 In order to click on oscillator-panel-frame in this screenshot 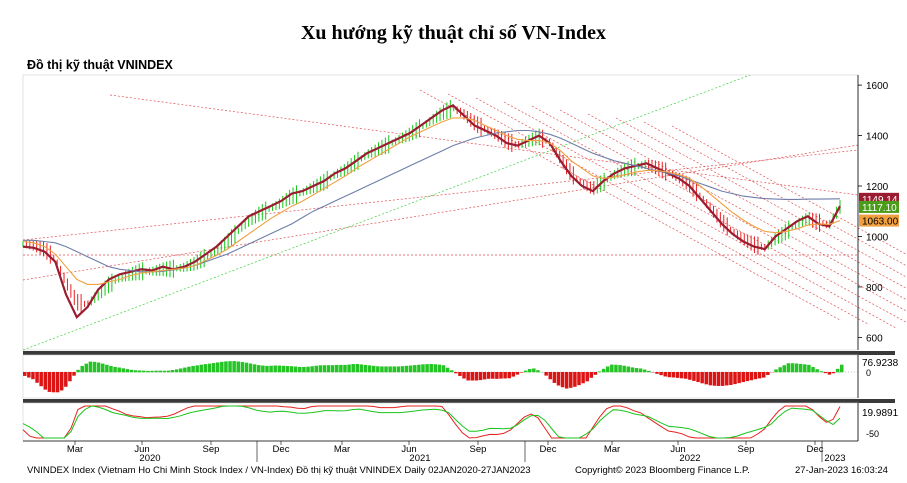, I will do `click(440, 422)`.